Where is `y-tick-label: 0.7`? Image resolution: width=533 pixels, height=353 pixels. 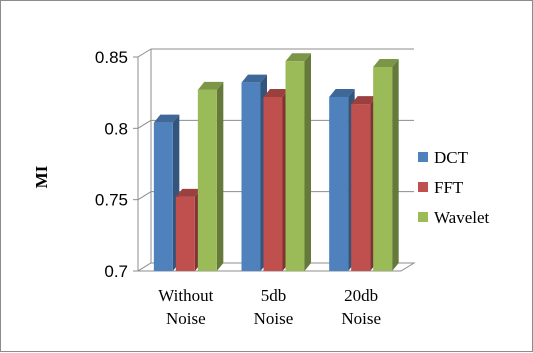 y-tick-label: 0.7 is located at coordinates (116, 271).